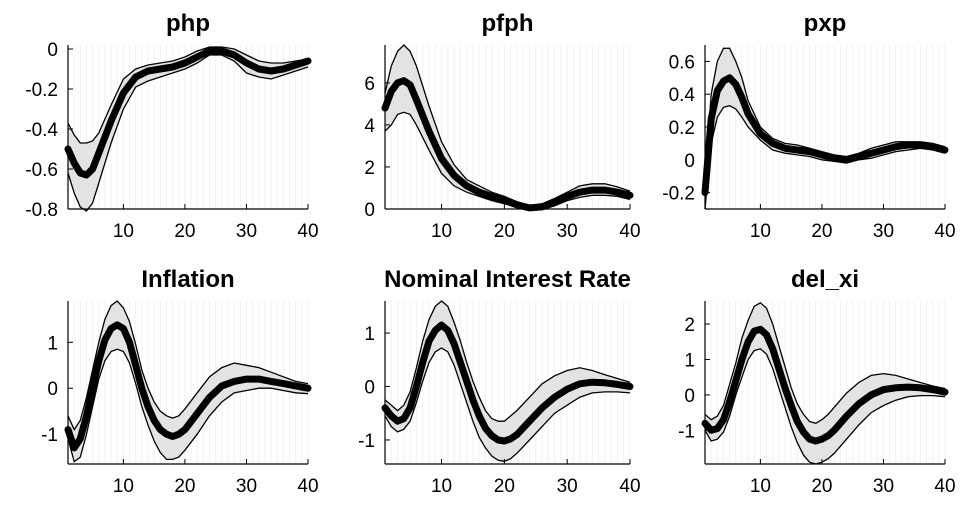 The image size is (962, 513). Describe the element at coordinates (689, 161) in the screenshot. I see `panel-pxp-ytick-label: 0` at that location.